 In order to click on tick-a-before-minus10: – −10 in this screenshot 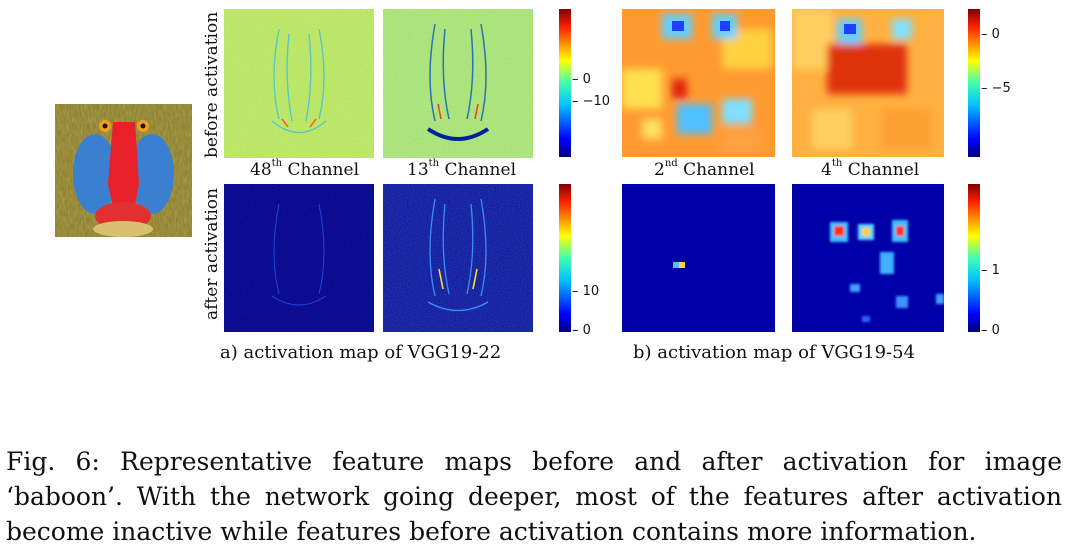, I will do `click(591, 101)`.